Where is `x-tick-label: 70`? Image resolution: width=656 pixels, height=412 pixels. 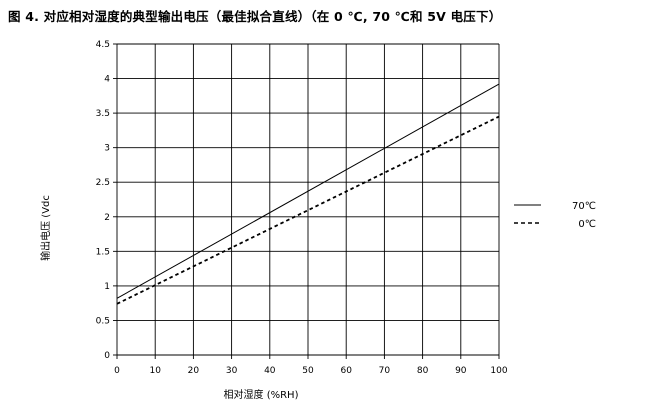 x-tick-label: 70 is located at coordinates (385, 371).